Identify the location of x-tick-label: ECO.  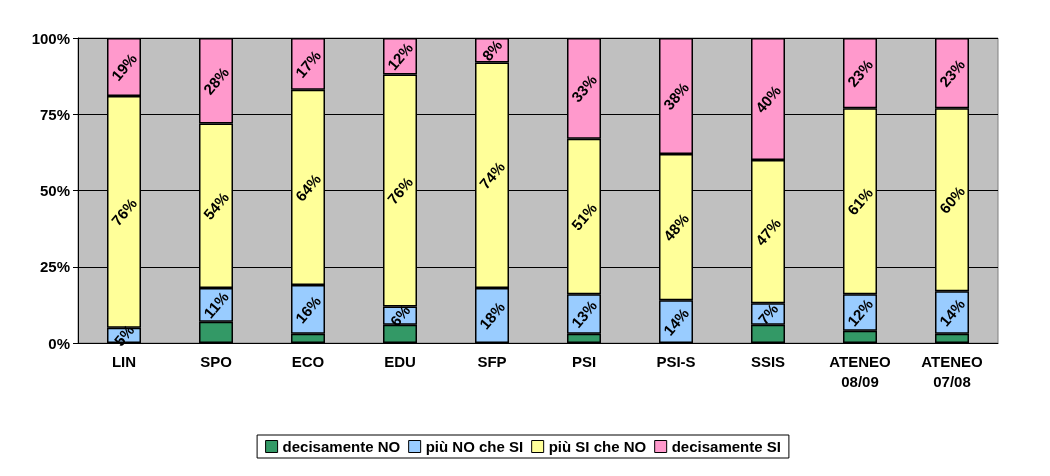
(308, 361).